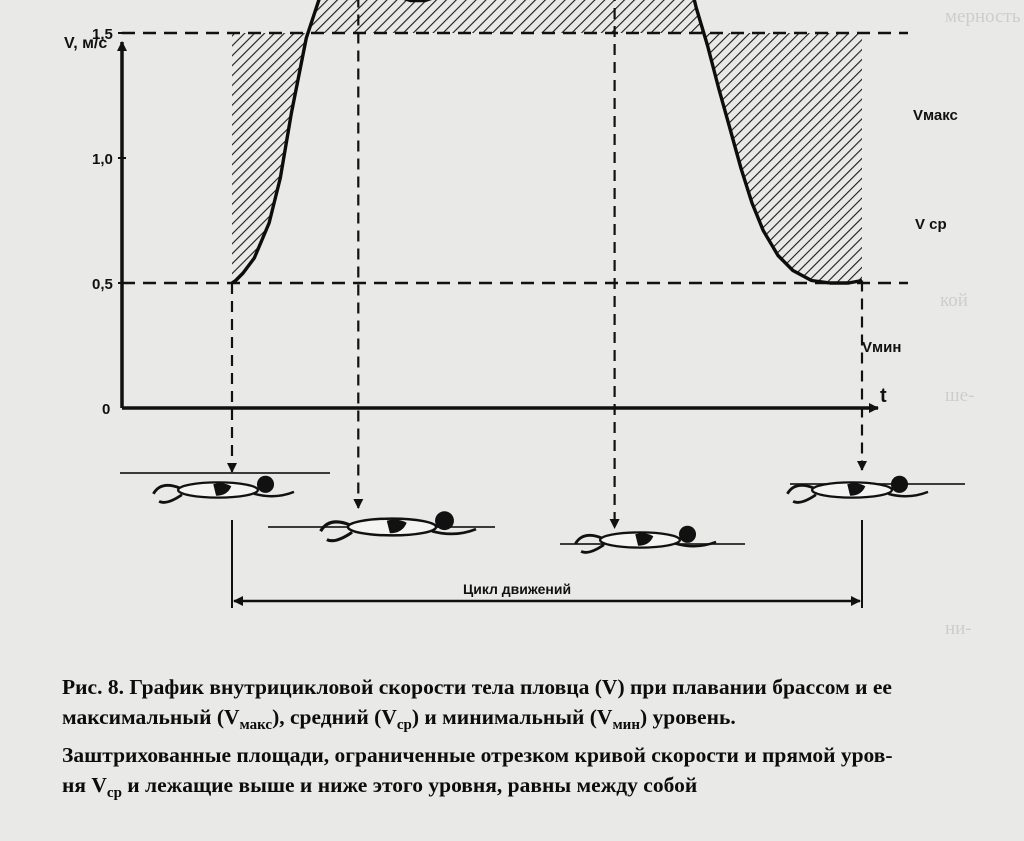 The width and height of the screenshot is (1024, 841). What do you see at coordinates (517, 589) in the screenshot?
I see `cycle-label: Цикл движений` at bounding box center [517, 589].